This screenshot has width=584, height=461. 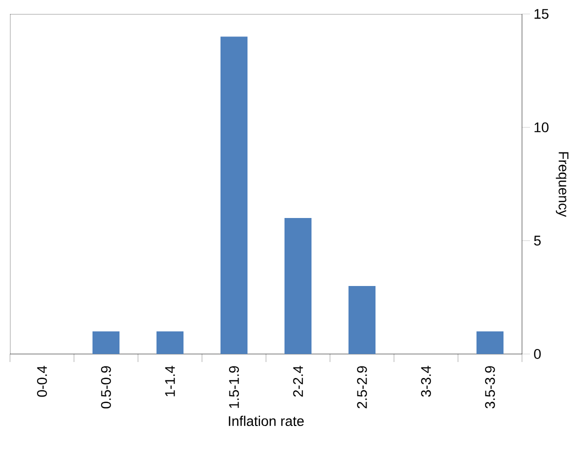 What do you see at coordinates (298, 381) in the screenshot?
I see `x-tick-label: 2-2.4` at bounding box center [298, 381].